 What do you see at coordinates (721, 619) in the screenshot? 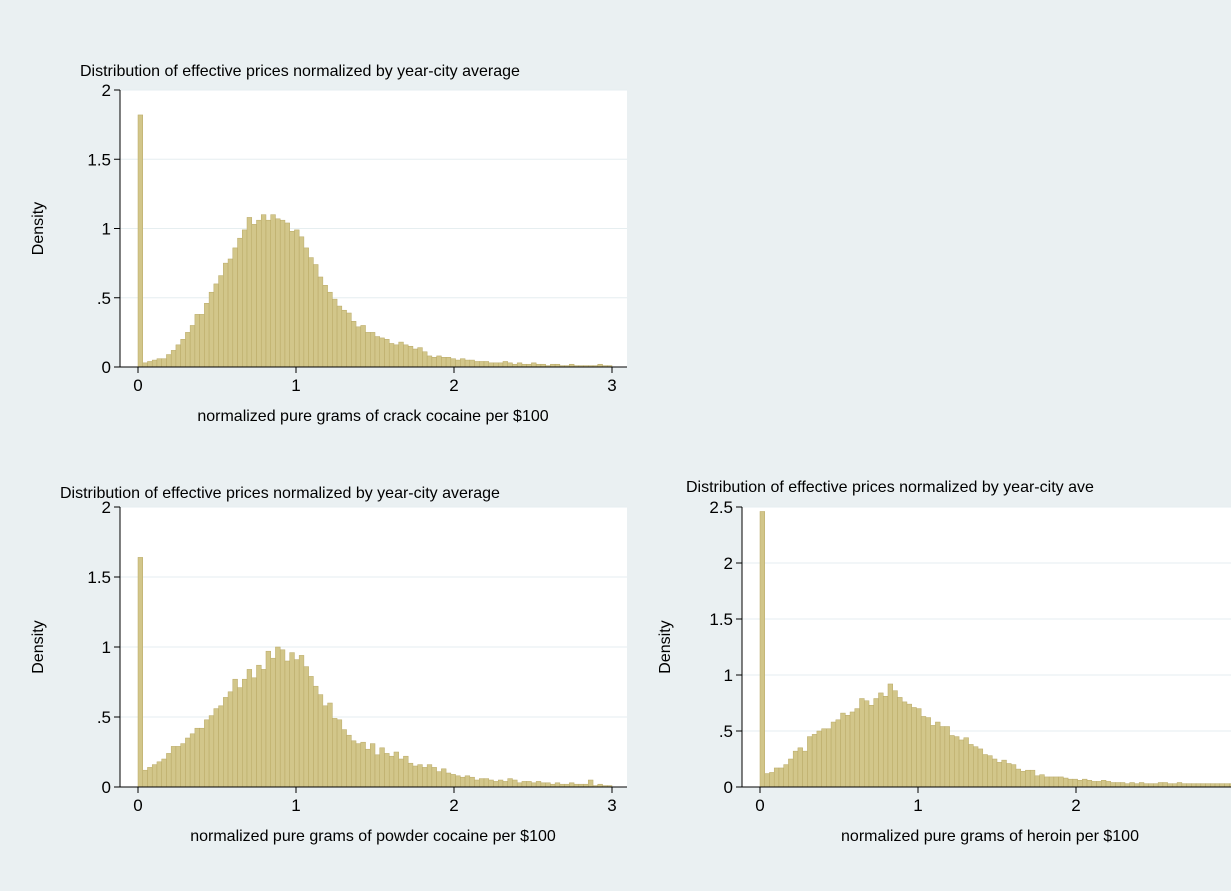
I see `y-tick-label: 1.5` at bounding box center [721, 619].